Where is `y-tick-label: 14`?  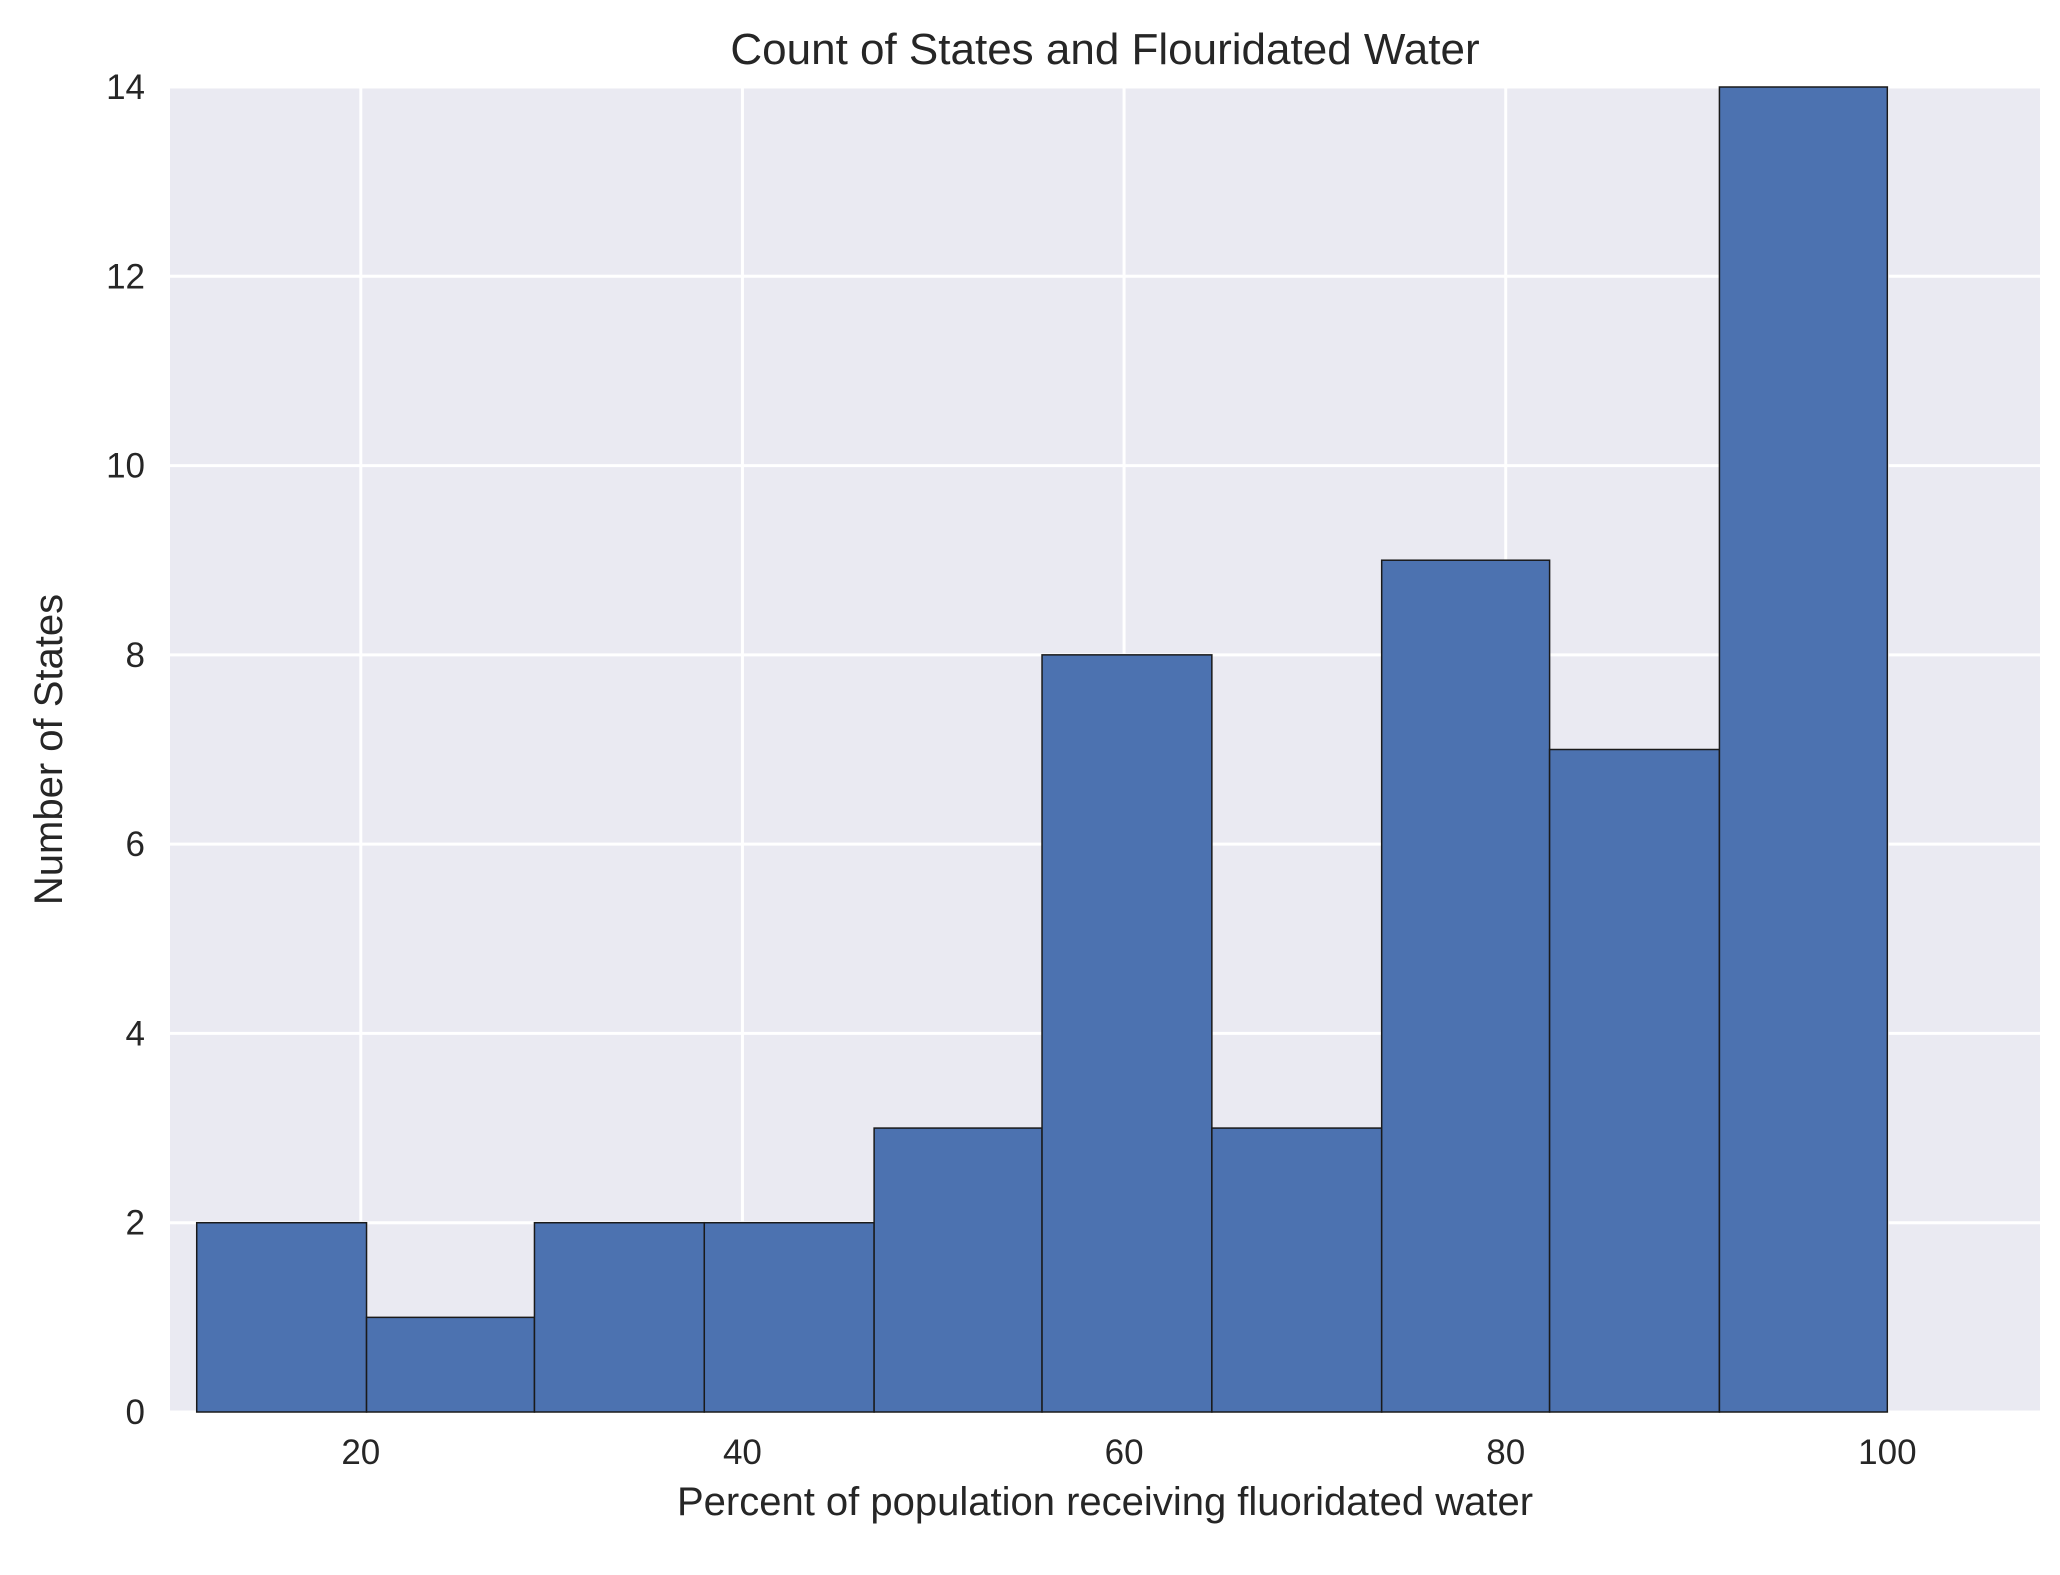 y-tick-label: 14 is located at coordinates (125, 87).